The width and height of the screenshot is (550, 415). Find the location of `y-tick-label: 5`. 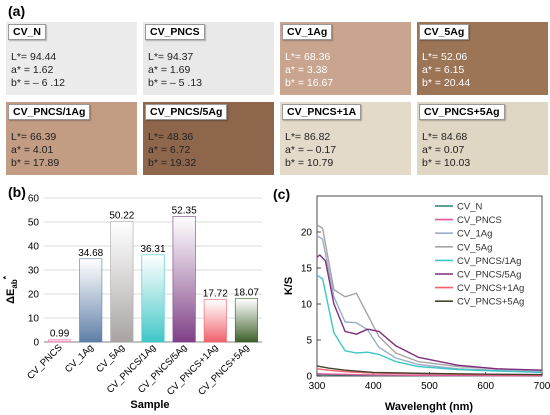

y-tick-label: 5 is located at coordinates (309, 341).